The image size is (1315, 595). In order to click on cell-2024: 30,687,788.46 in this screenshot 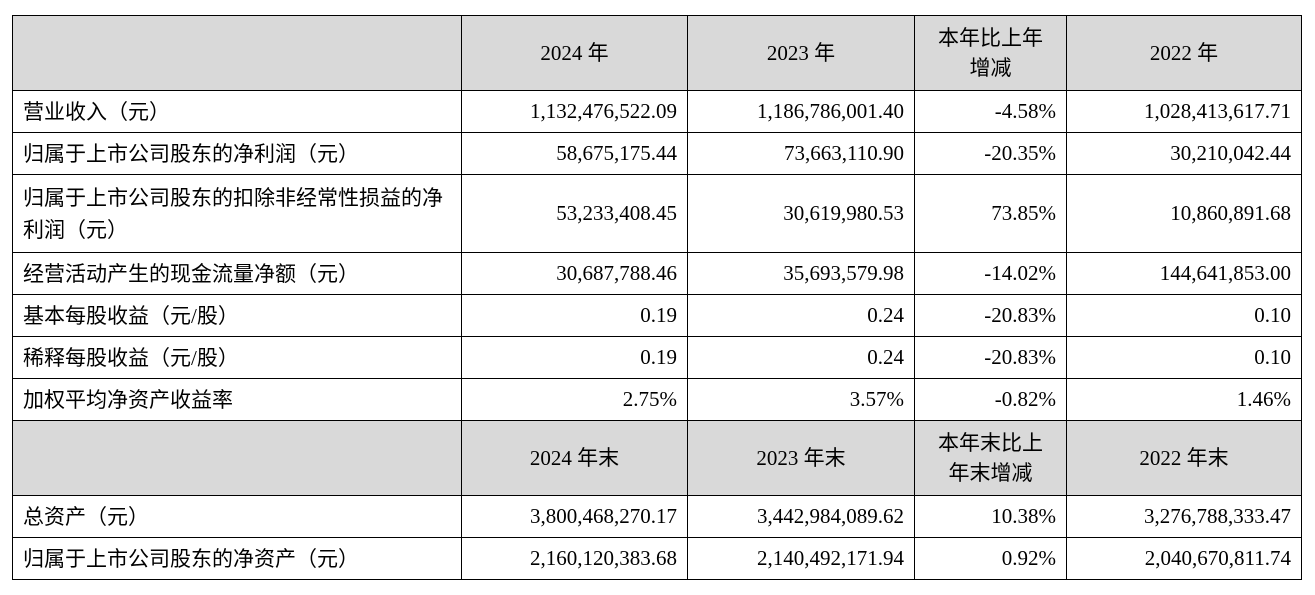, I will do `click(574, 273)`.